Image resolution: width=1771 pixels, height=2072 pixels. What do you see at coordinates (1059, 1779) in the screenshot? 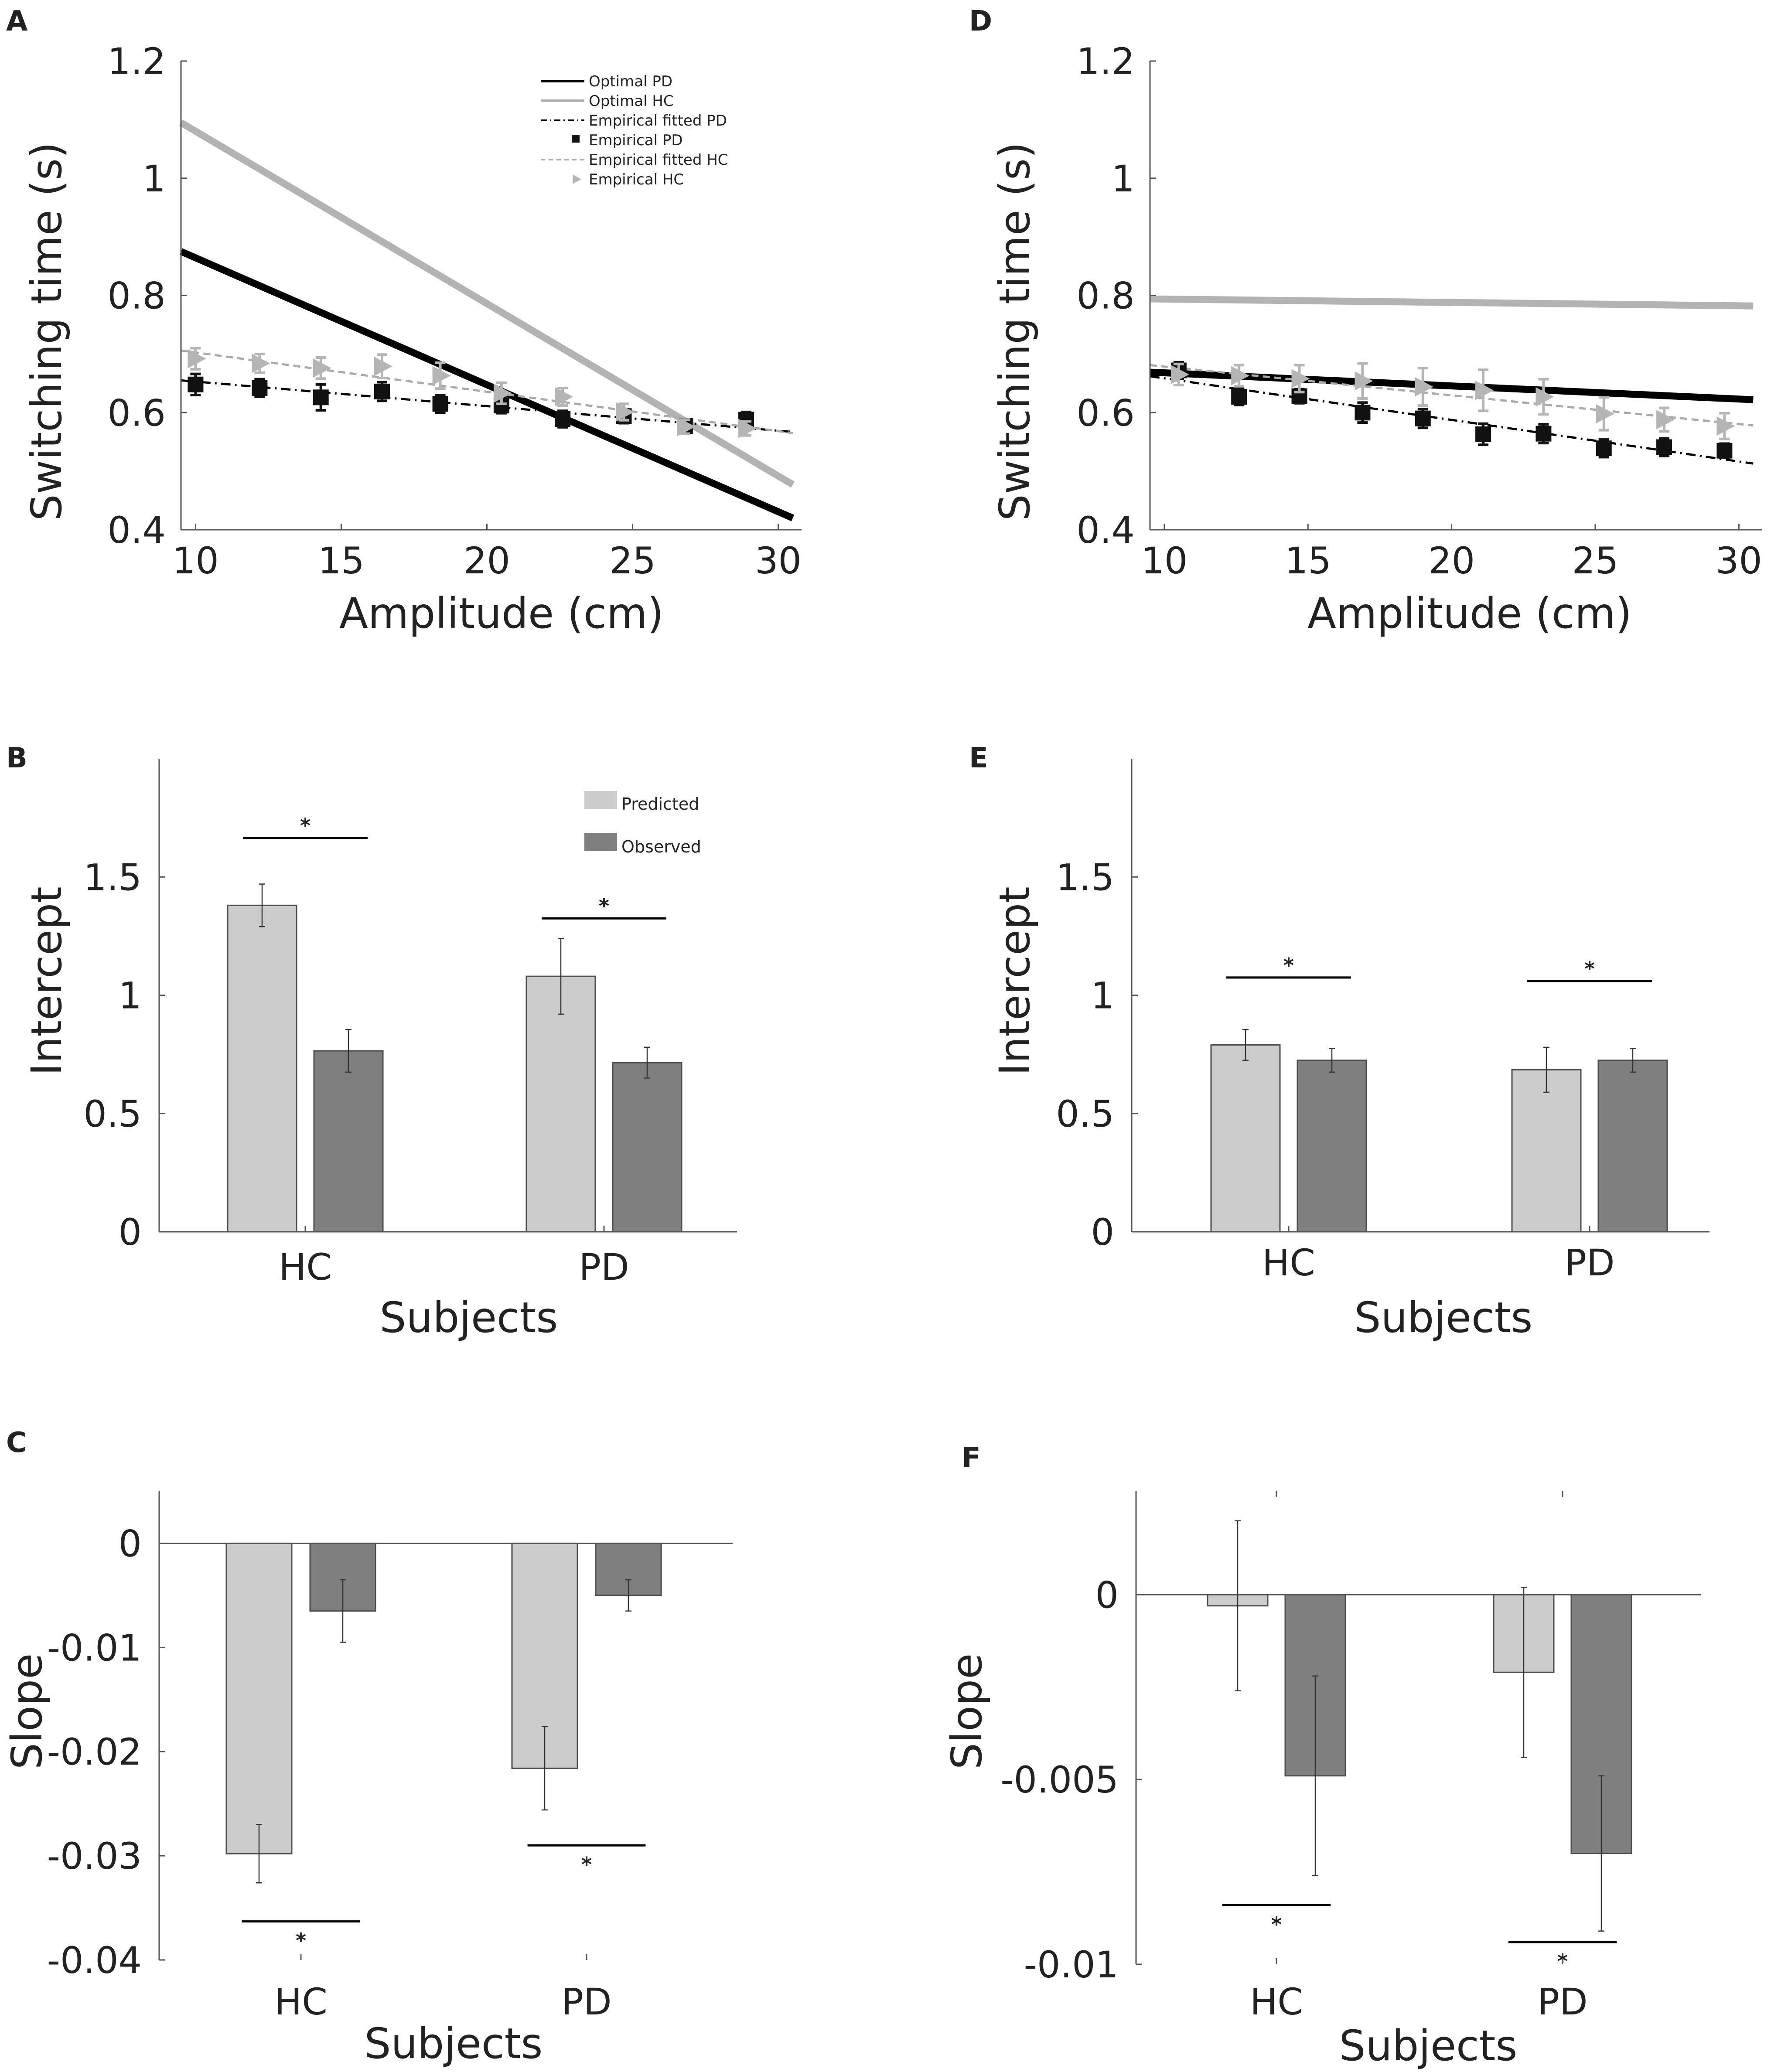
I see `y-tick-label: -0.005` at bounding box center [1059, 1779].